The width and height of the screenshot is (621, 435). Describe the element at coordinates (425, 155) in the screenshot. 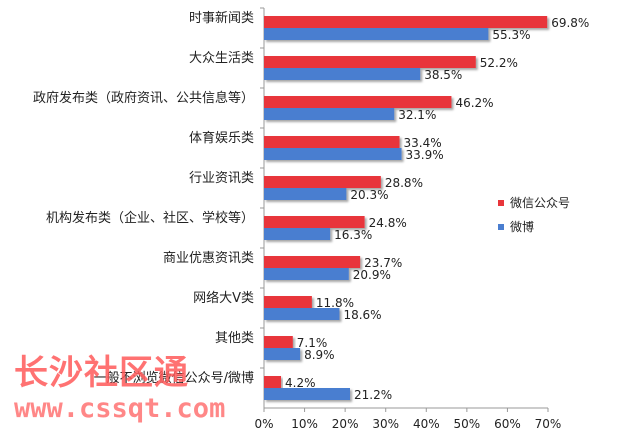

I see `data-label: 33.9%` at that location.